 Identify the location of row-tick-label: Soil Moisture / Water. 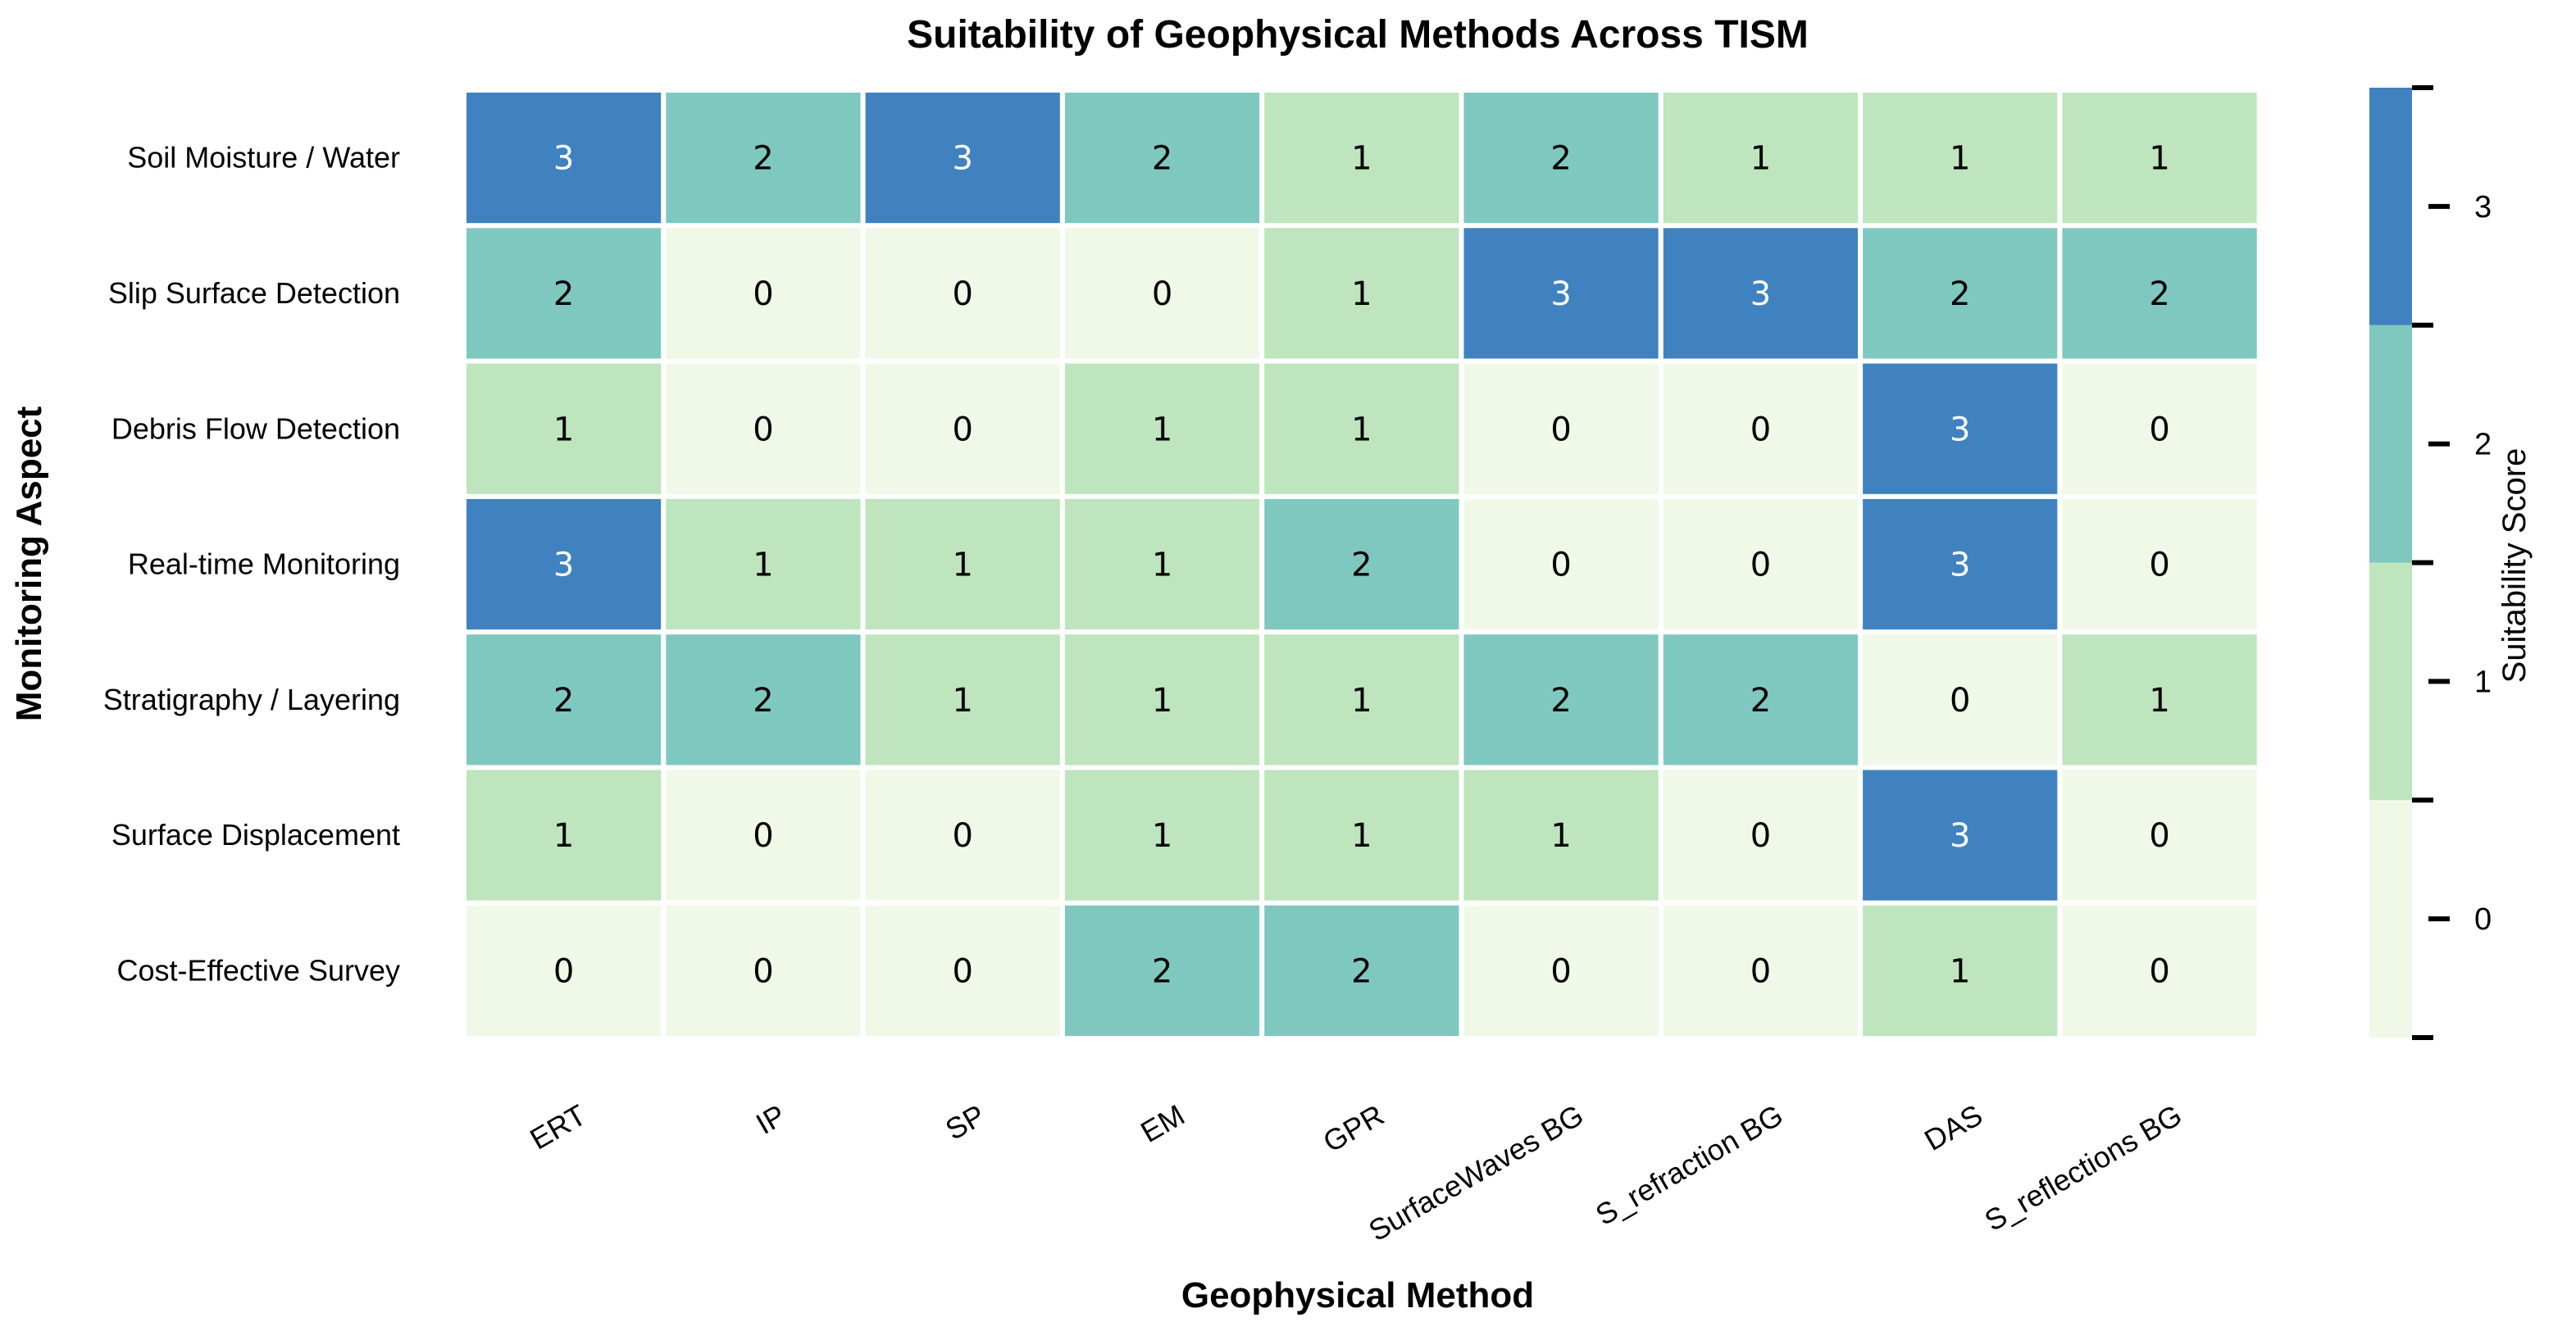
(263, 158).